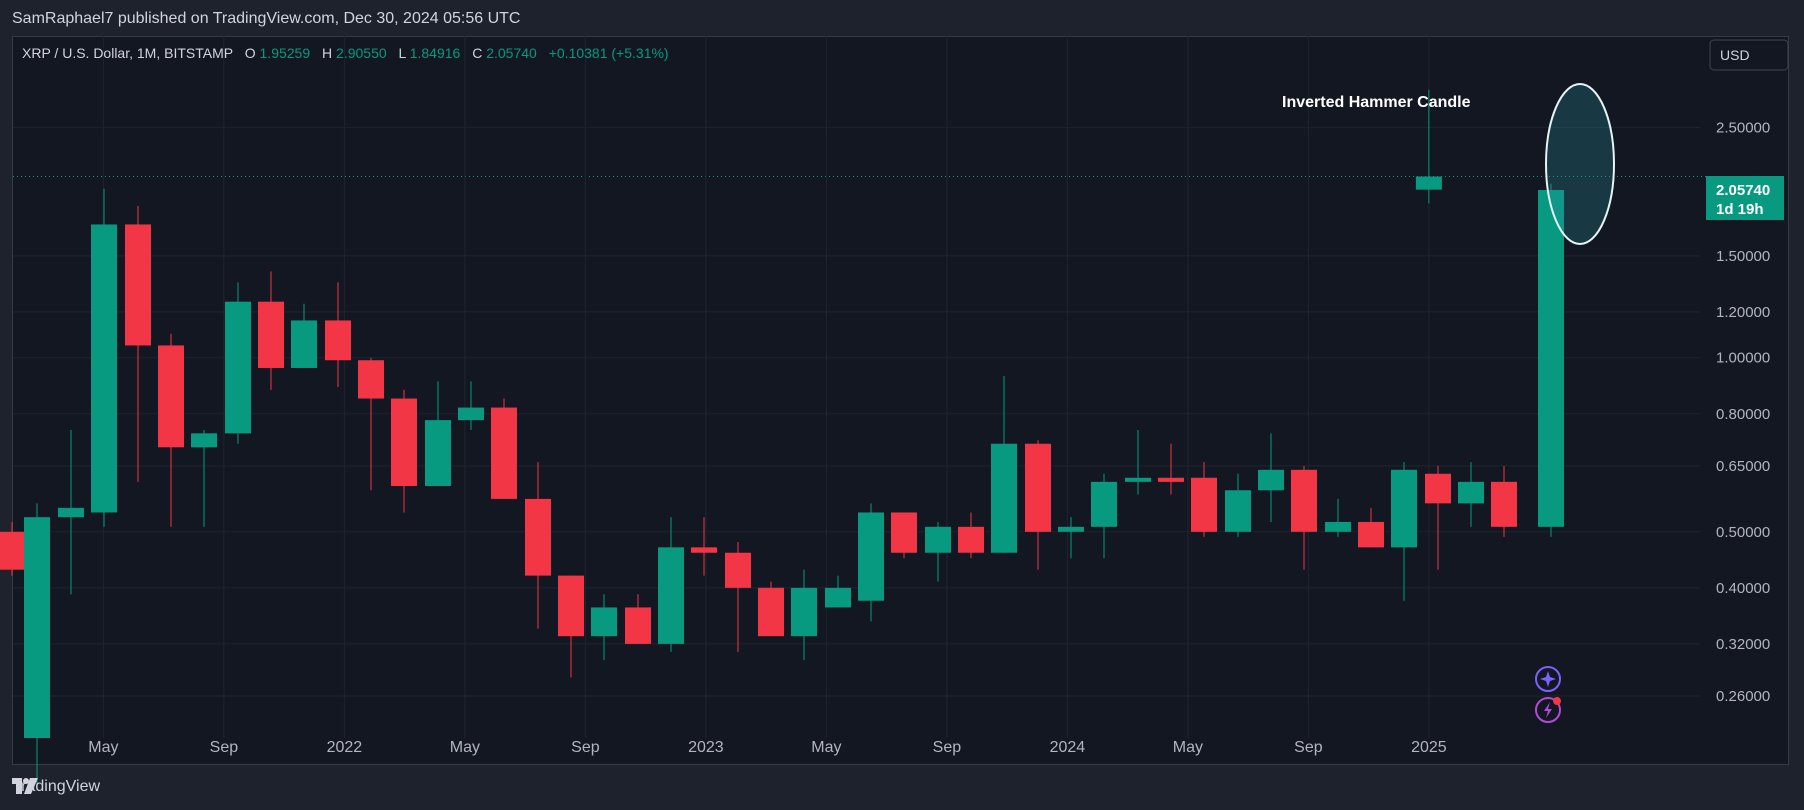  What do you see at coordinates (1743, 696) in the screenshot?
I see `y-tick-label: 0.26000` at bounding box center [1743, 696].